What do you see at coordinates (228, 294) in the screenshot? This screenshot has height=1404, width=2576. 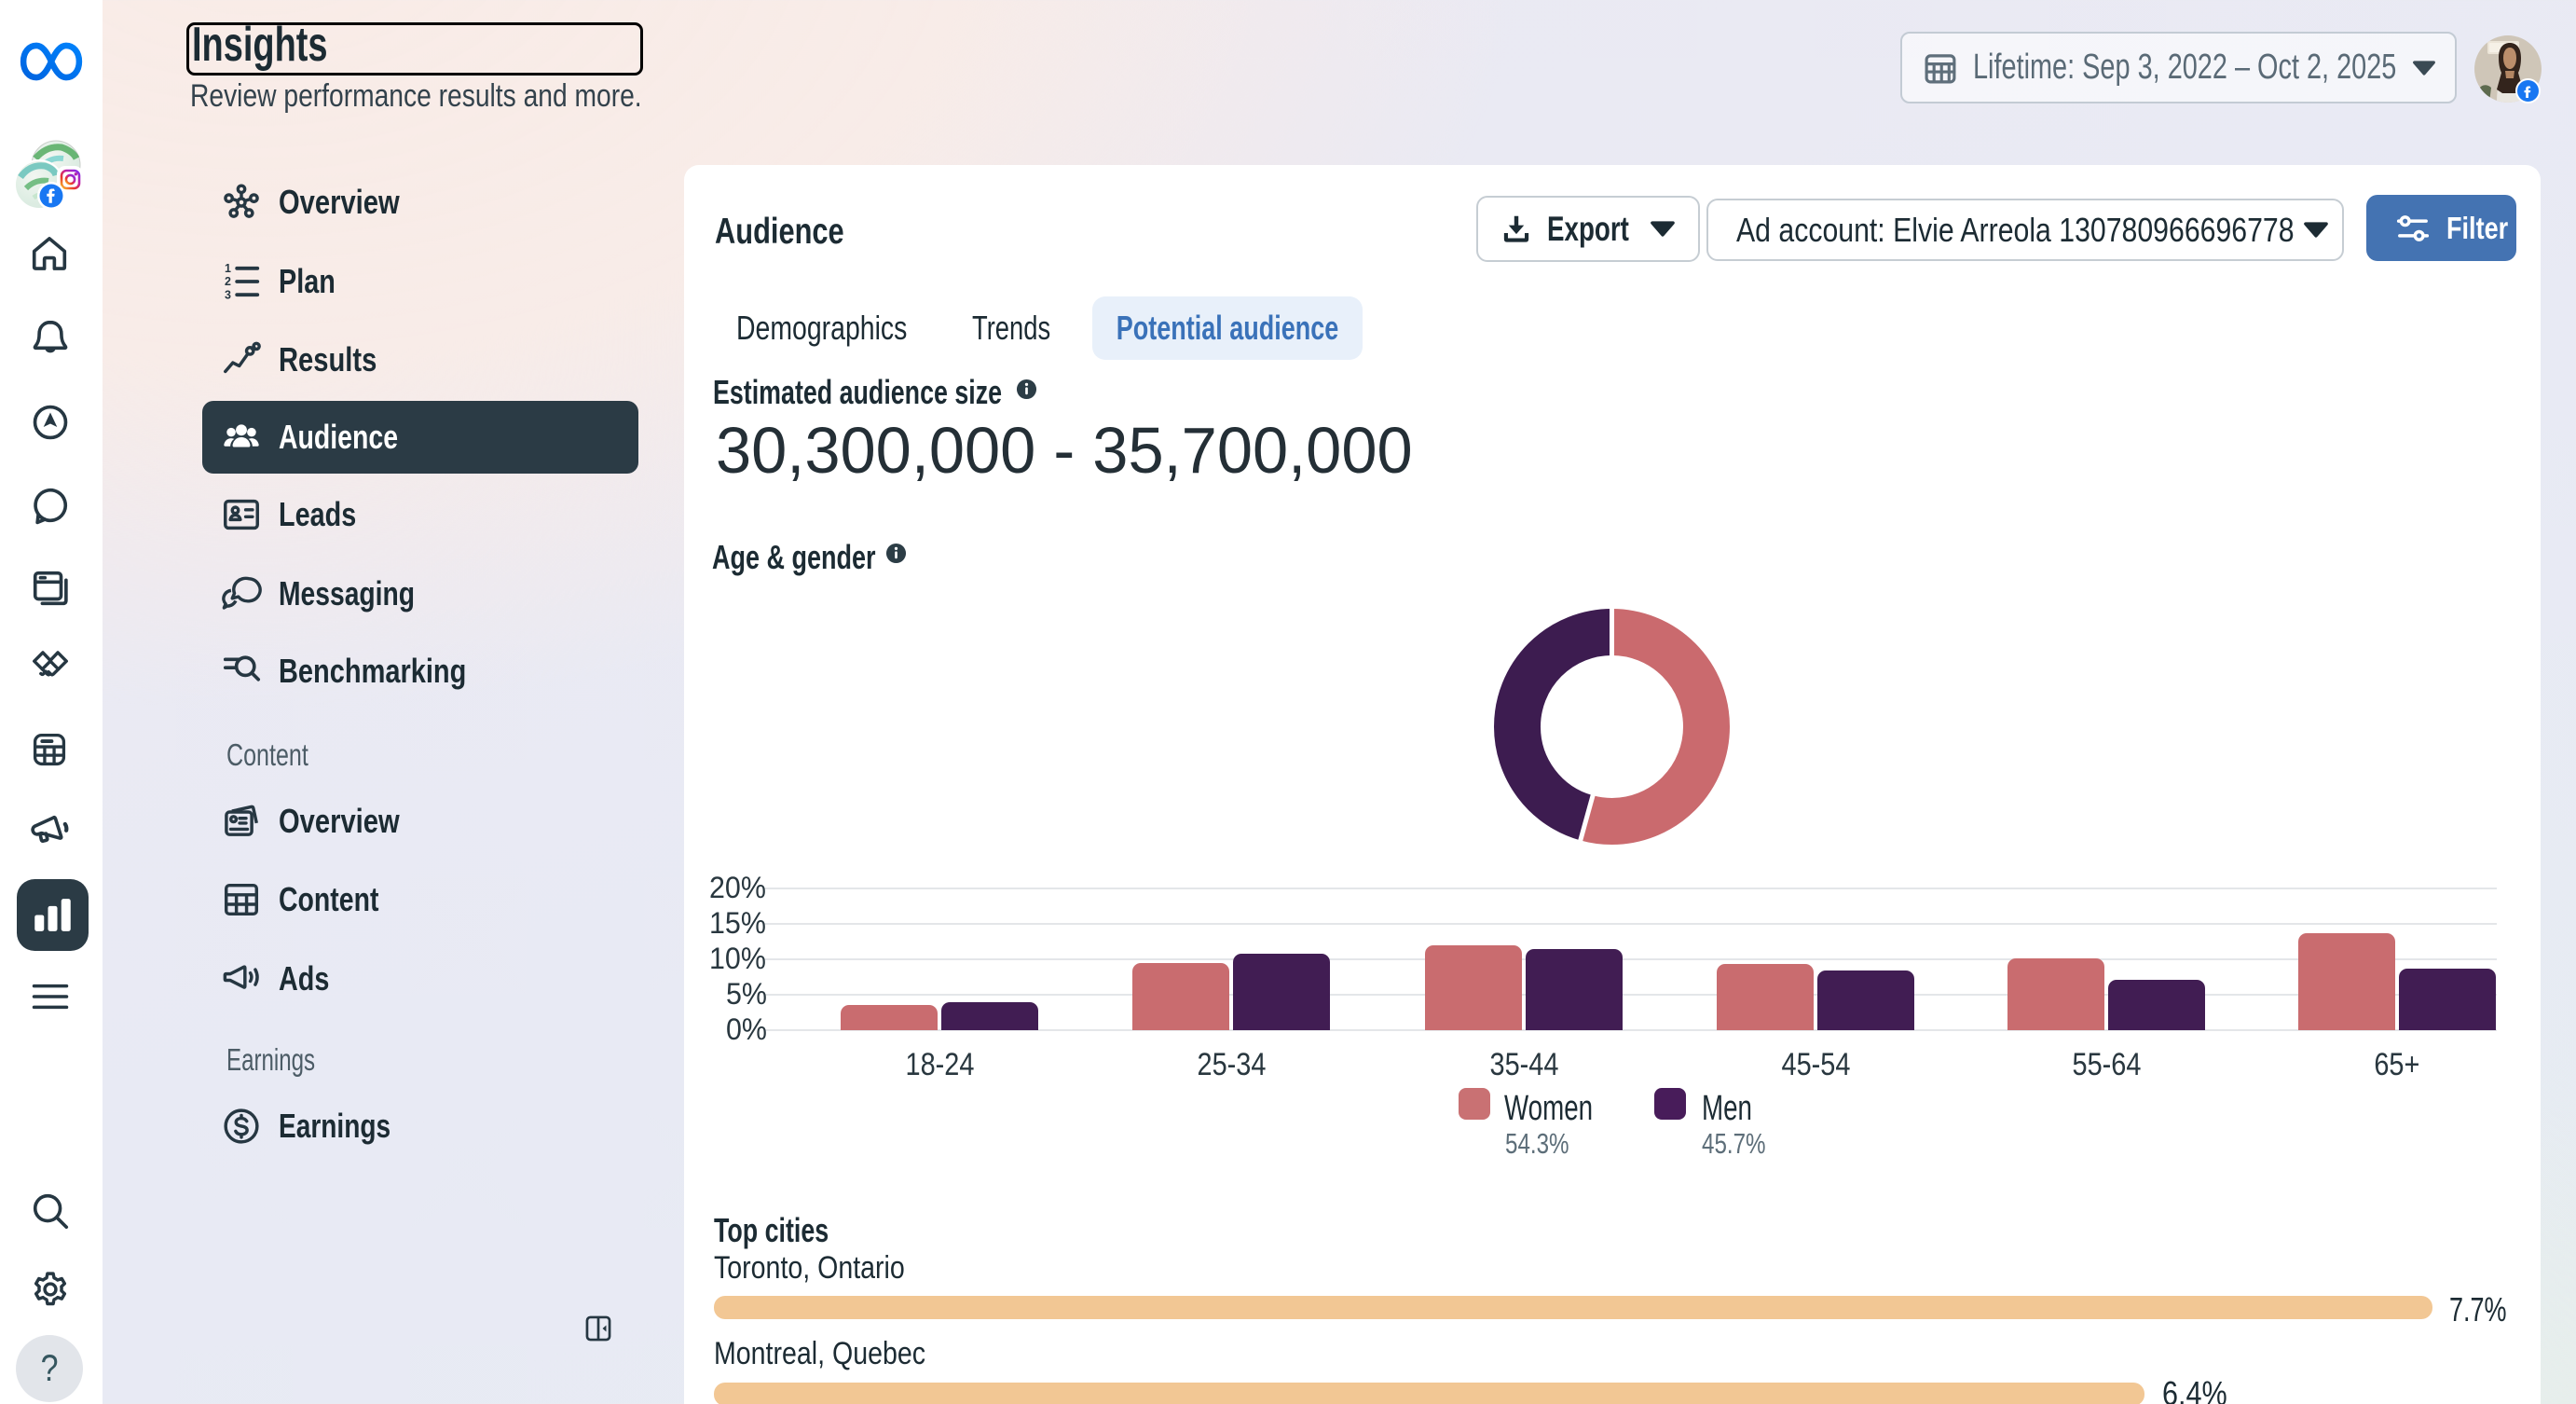 I see `svg-text: 3` at bounding box center [228, 294].